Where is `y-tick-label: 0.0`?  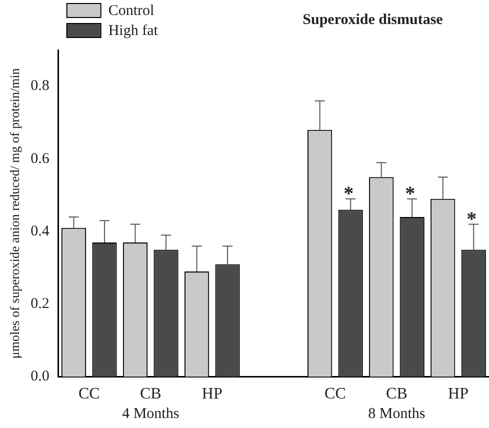
y-tick-label: 0.0 is located at coordinates (40, 376).